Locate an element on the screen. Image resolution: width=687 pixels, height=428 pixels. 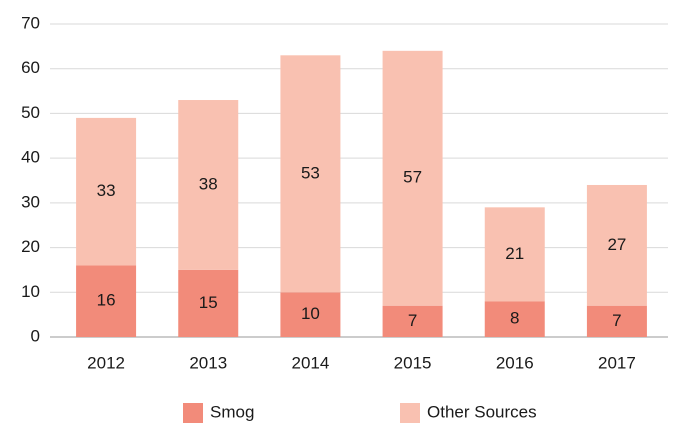
data-label: 33 is located at coordinates (106, 190).